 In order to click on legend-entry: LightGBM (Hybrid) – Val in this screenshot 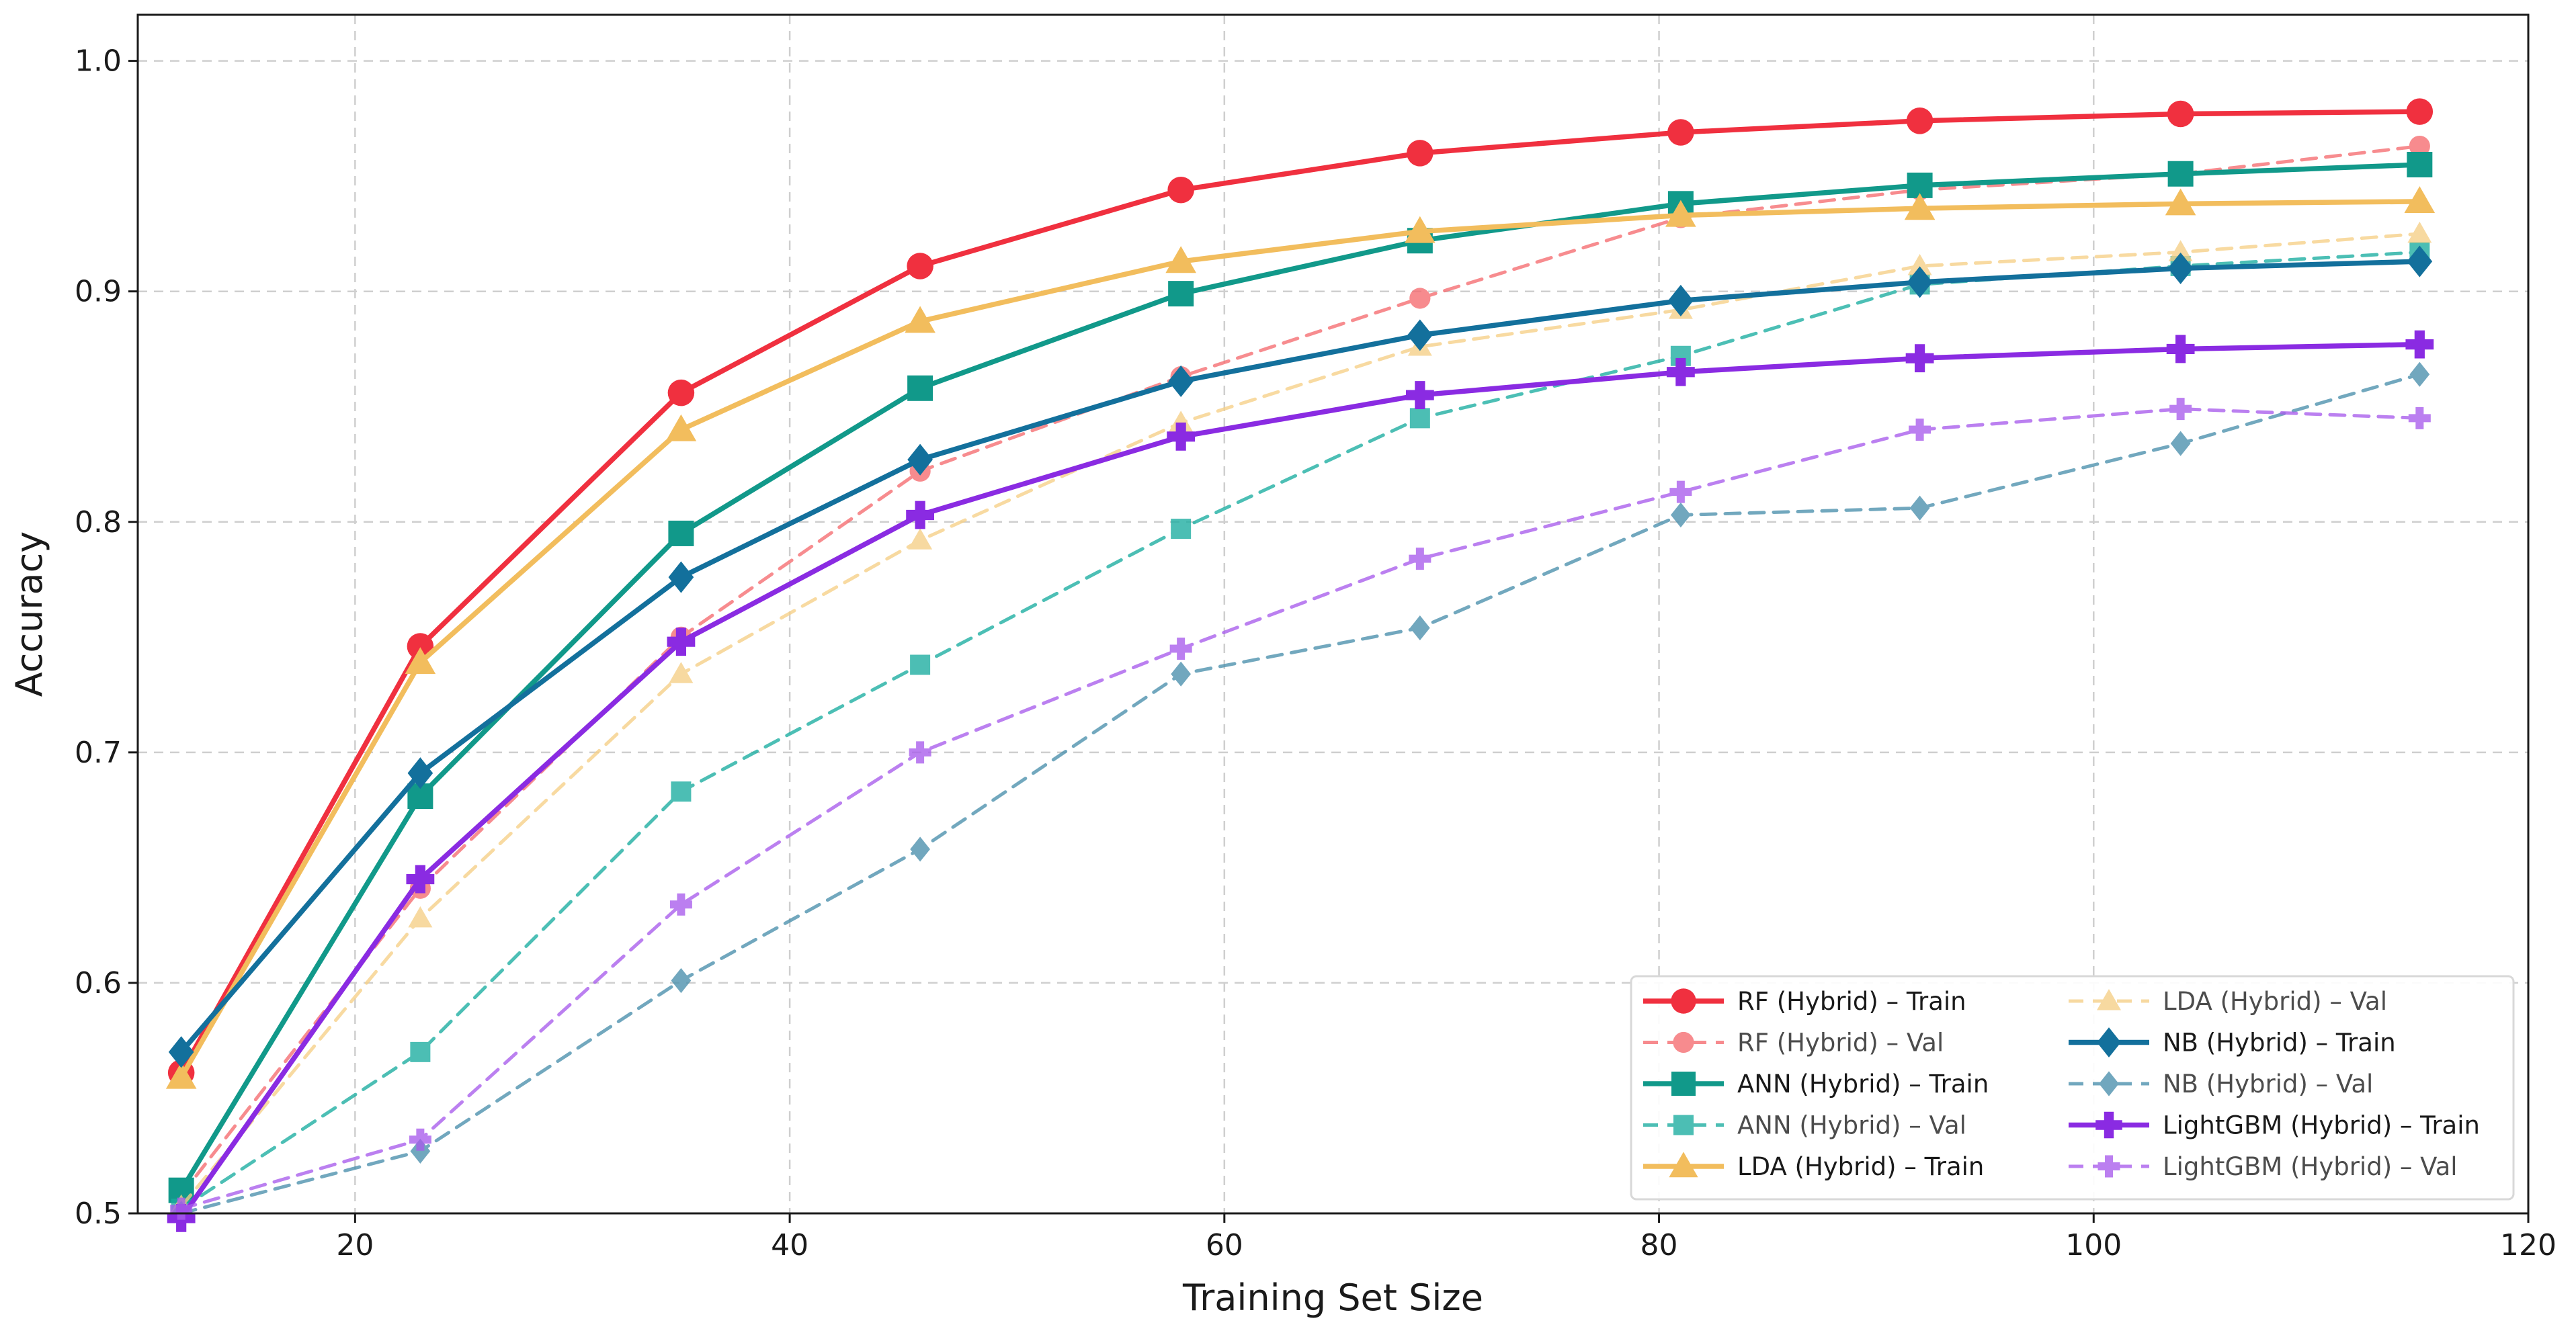, I will do `click(2263, 1166)`.